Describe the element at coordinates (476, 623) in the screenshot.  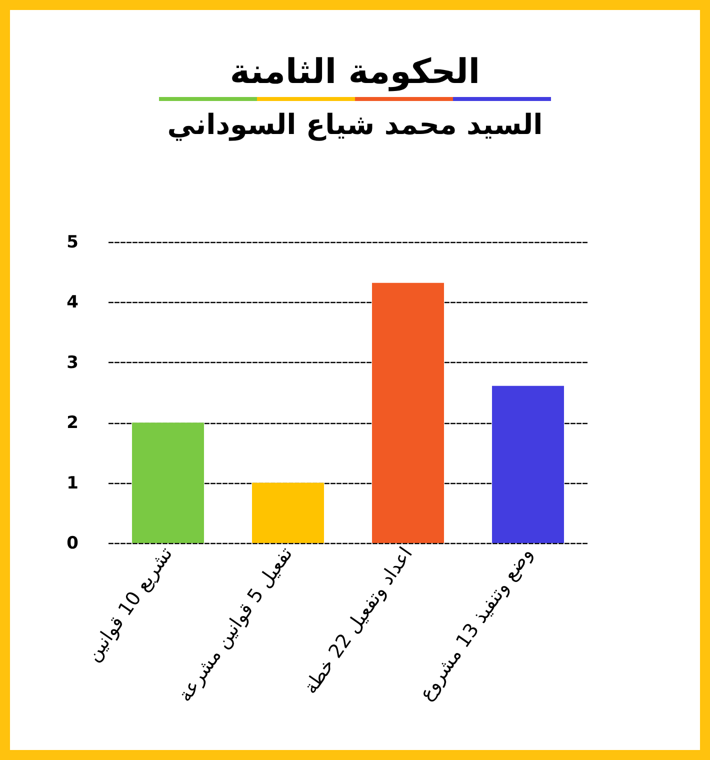
I see `x-tick-label: وضع وتنفيذ 13 مشروع` at that location.